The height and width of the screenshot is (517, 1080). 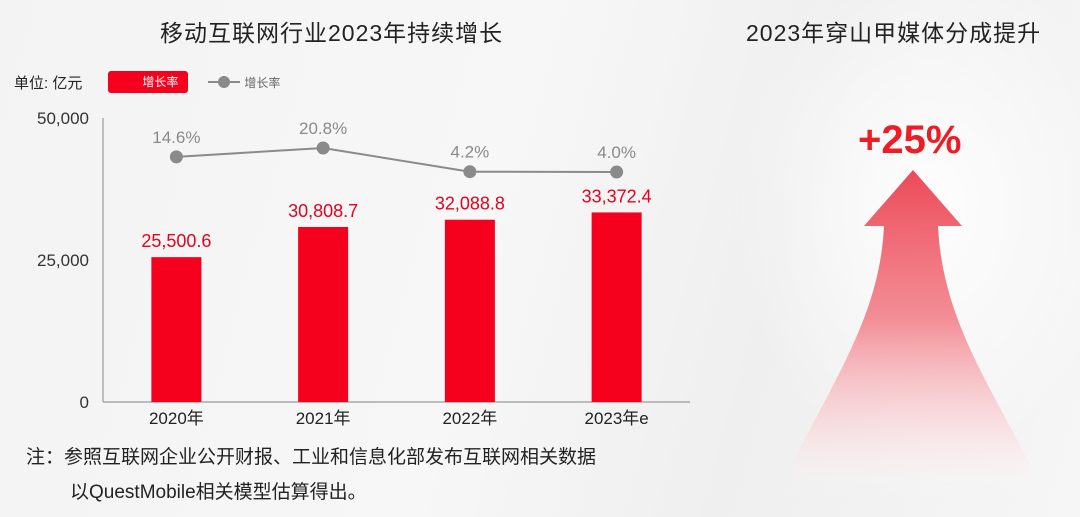 I want to click on growth-line, so click(x=396, y=159).